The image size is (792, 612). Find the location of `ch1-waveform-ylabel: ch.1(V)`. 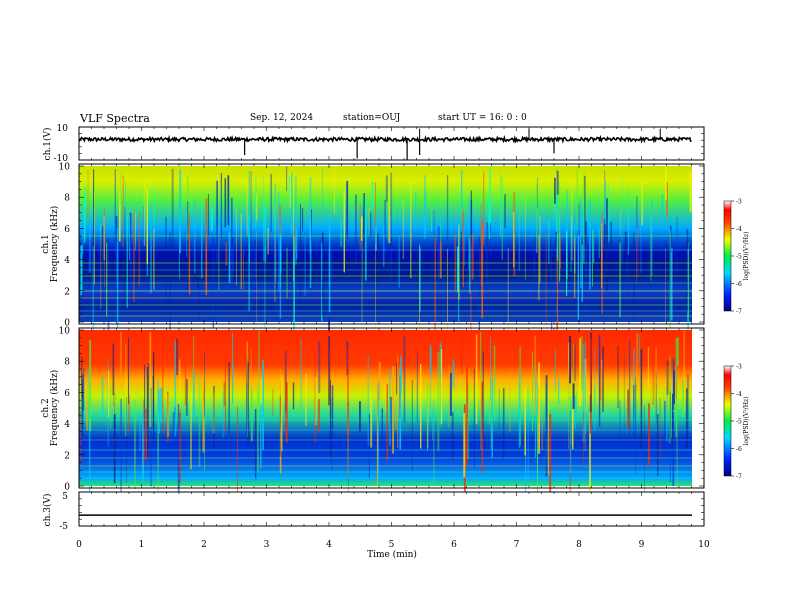

ch1-waveform-ylabel: ch.1(V) is located at coordinates (47, 144).